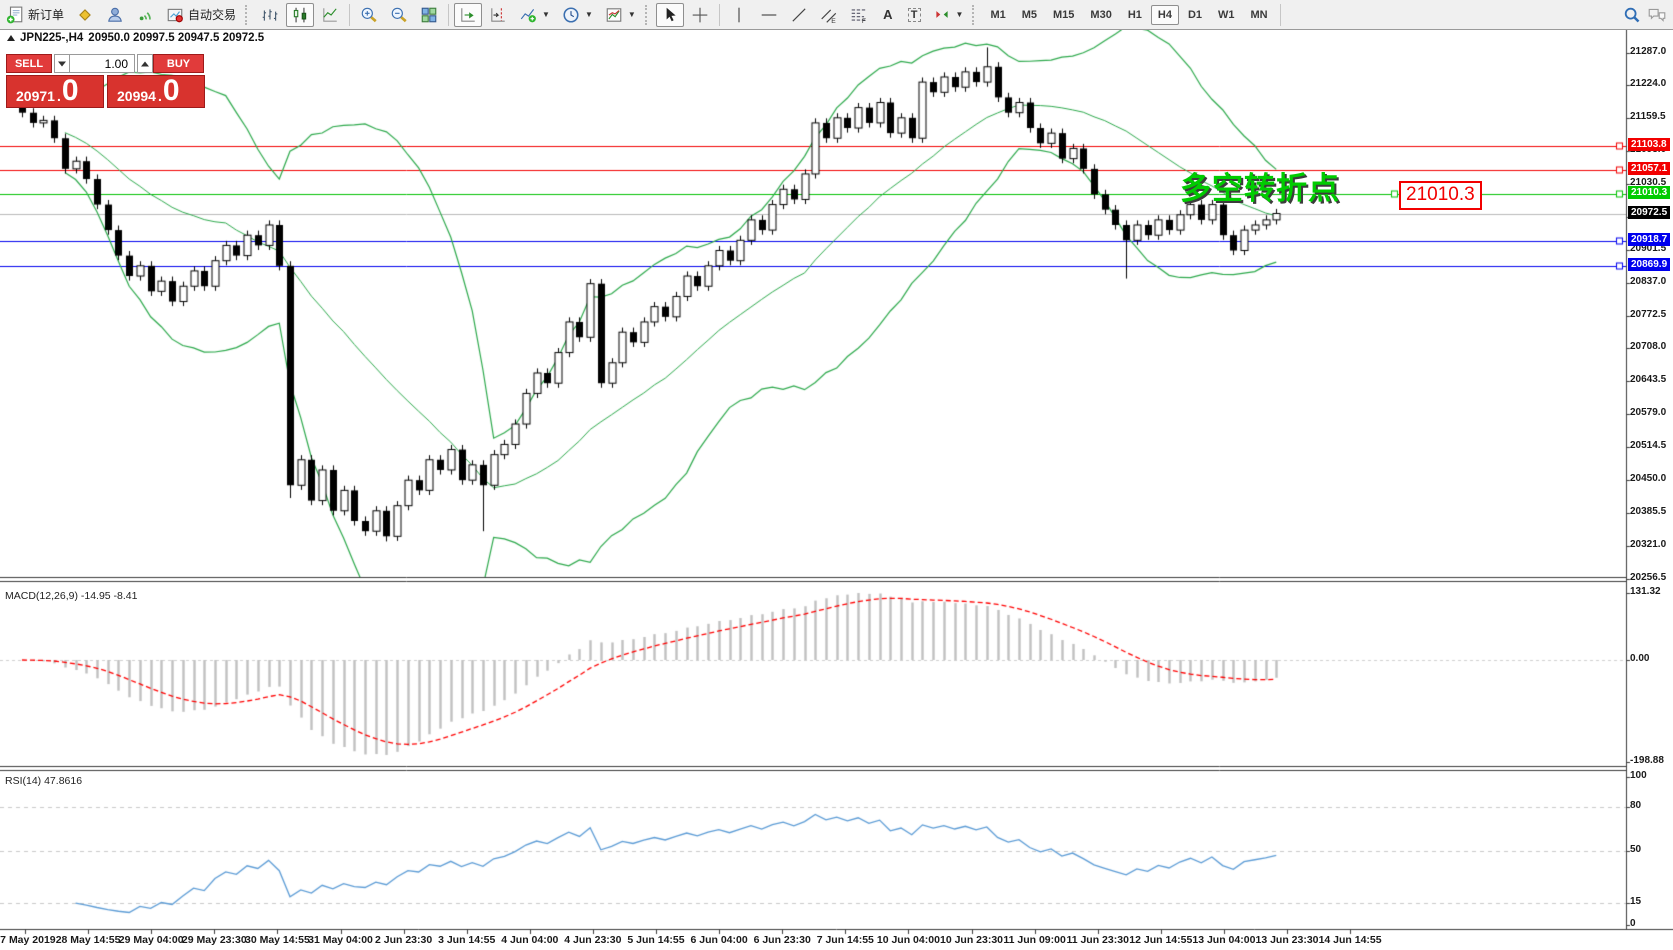  Describe the element at coordinates (1649, 264) in the screenshot. I see `price-line-label: 20869.9` at that location.